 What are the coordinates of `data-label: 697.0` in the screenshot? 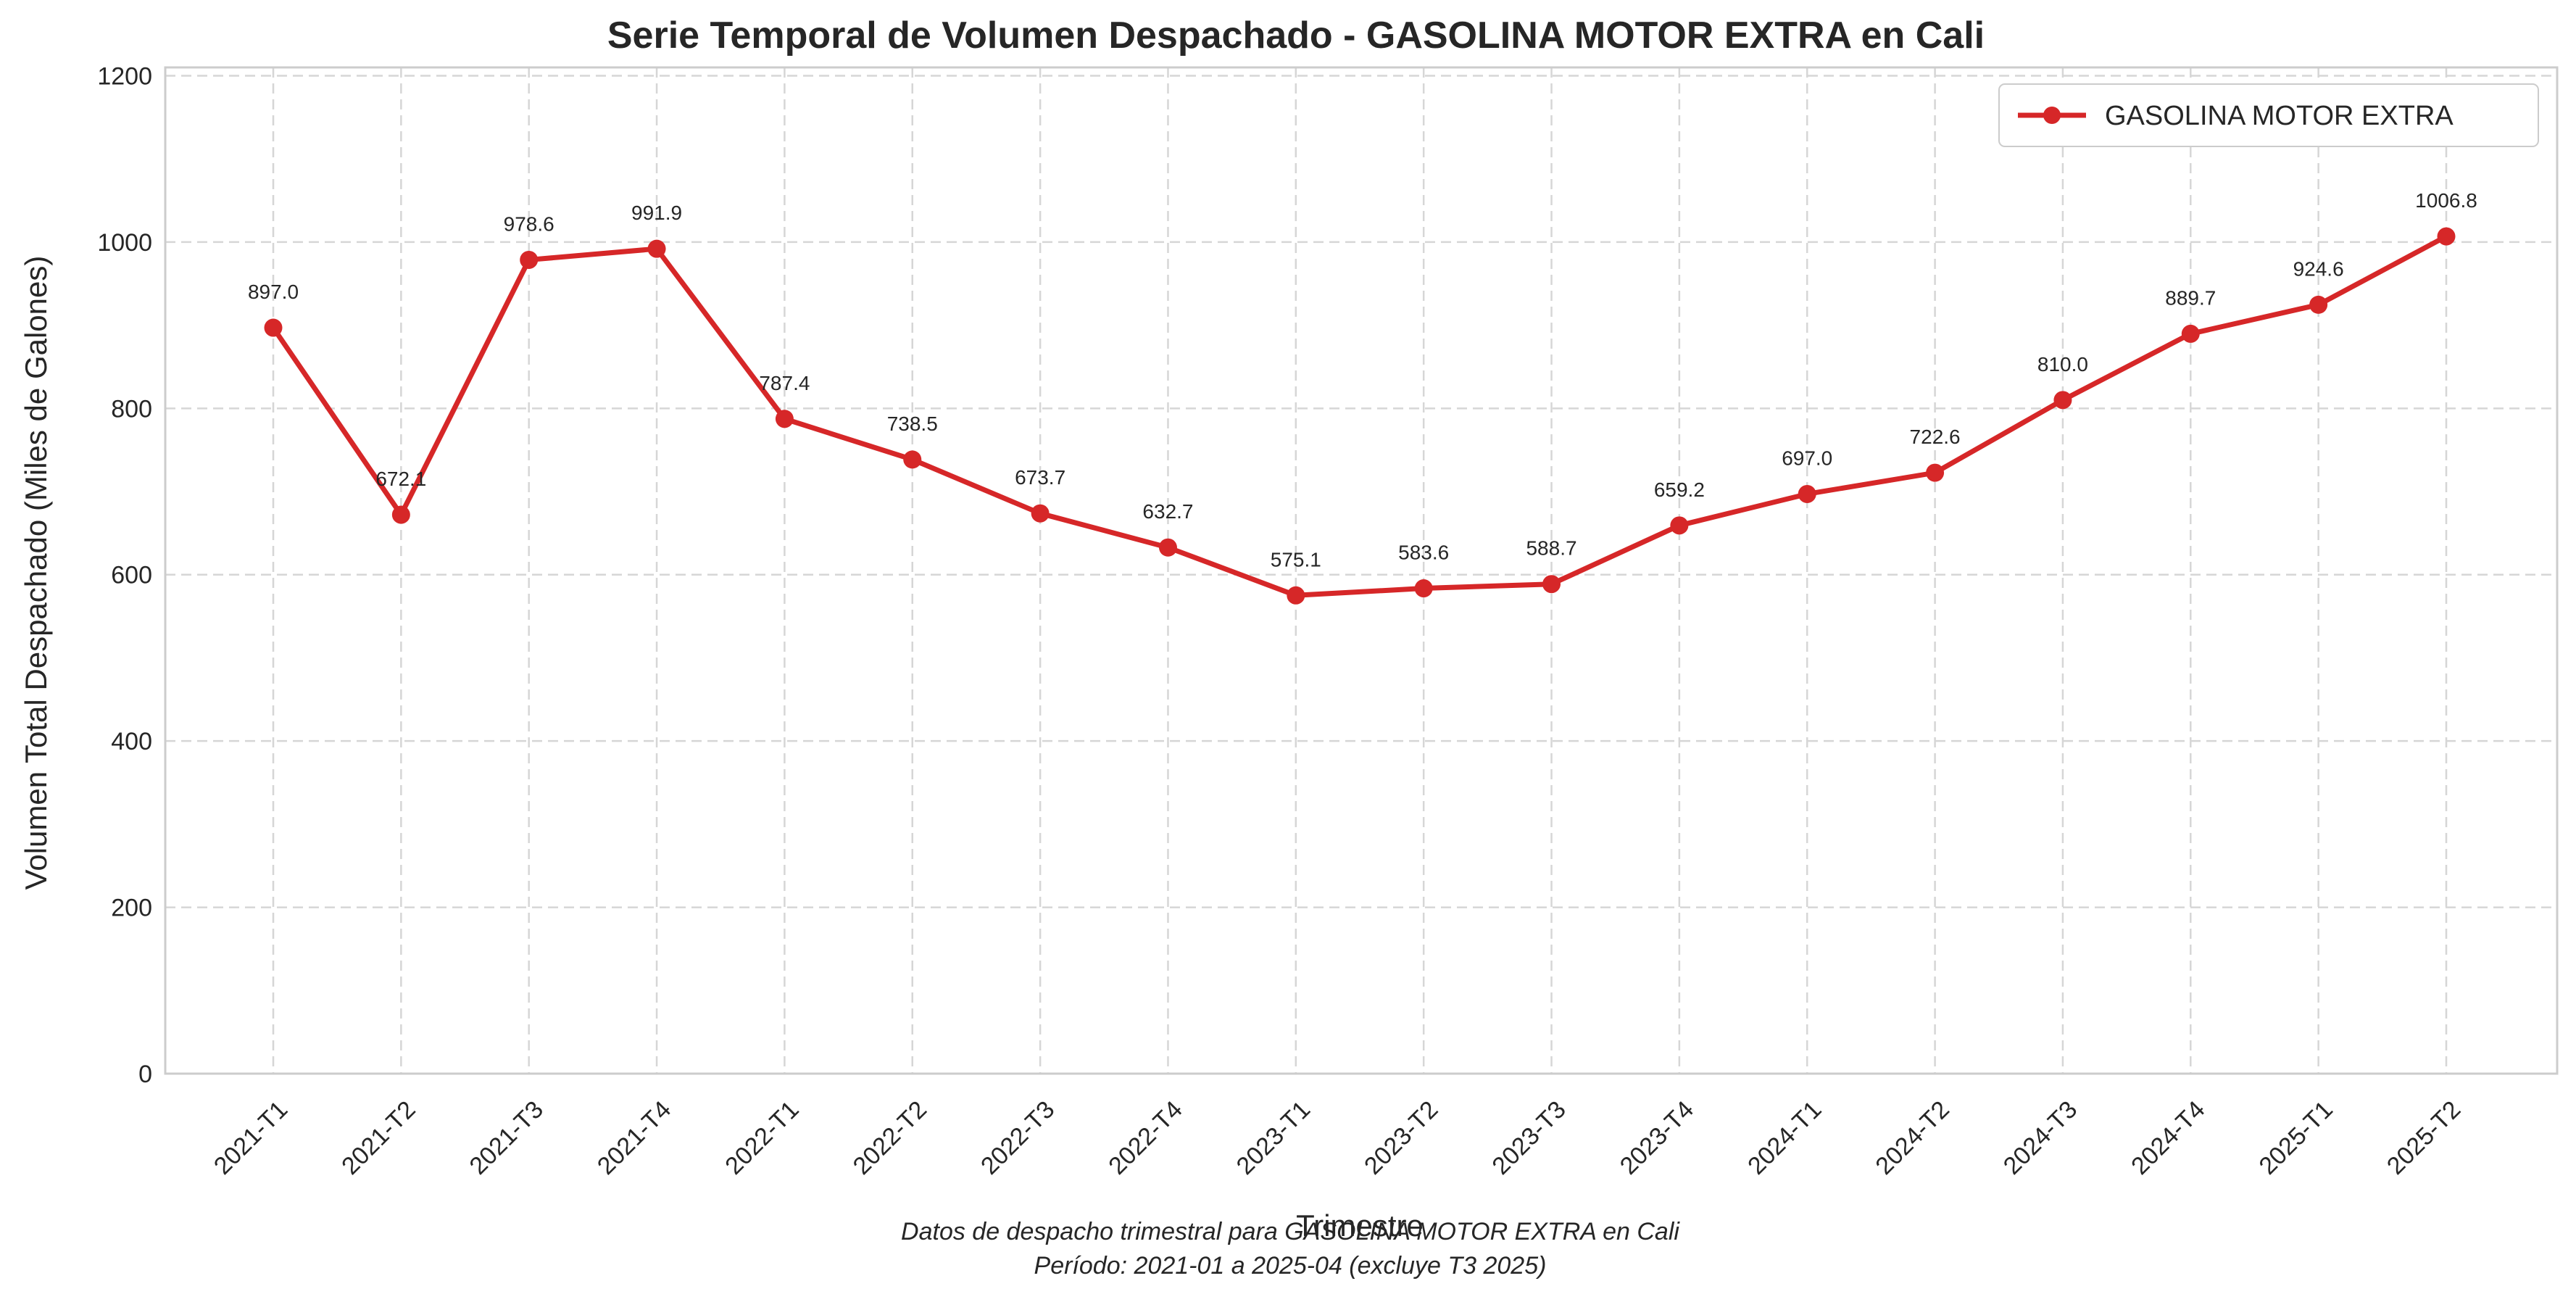 It's located at (1807, 458).